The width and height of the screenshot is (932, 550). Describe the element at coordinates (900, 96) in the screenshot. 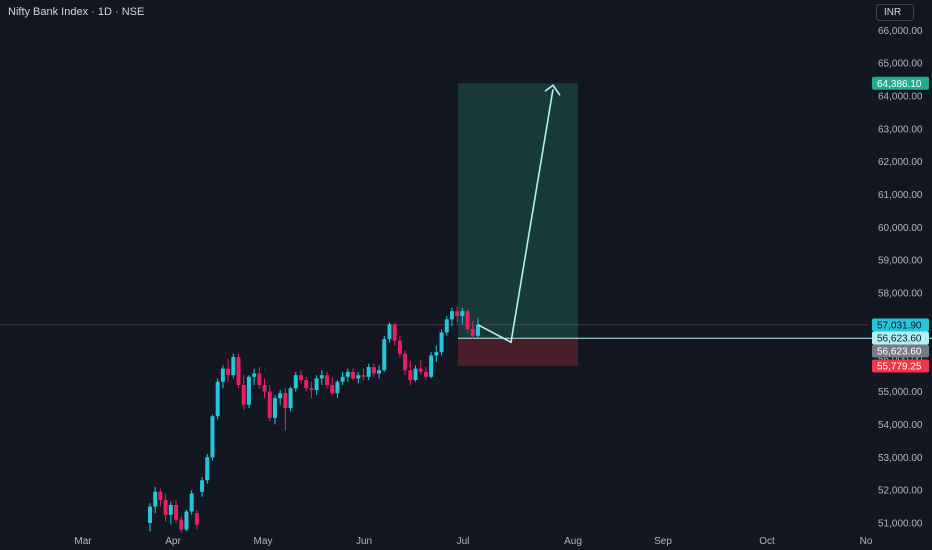

I see `y-tick-label: 64,000.00` at that location.